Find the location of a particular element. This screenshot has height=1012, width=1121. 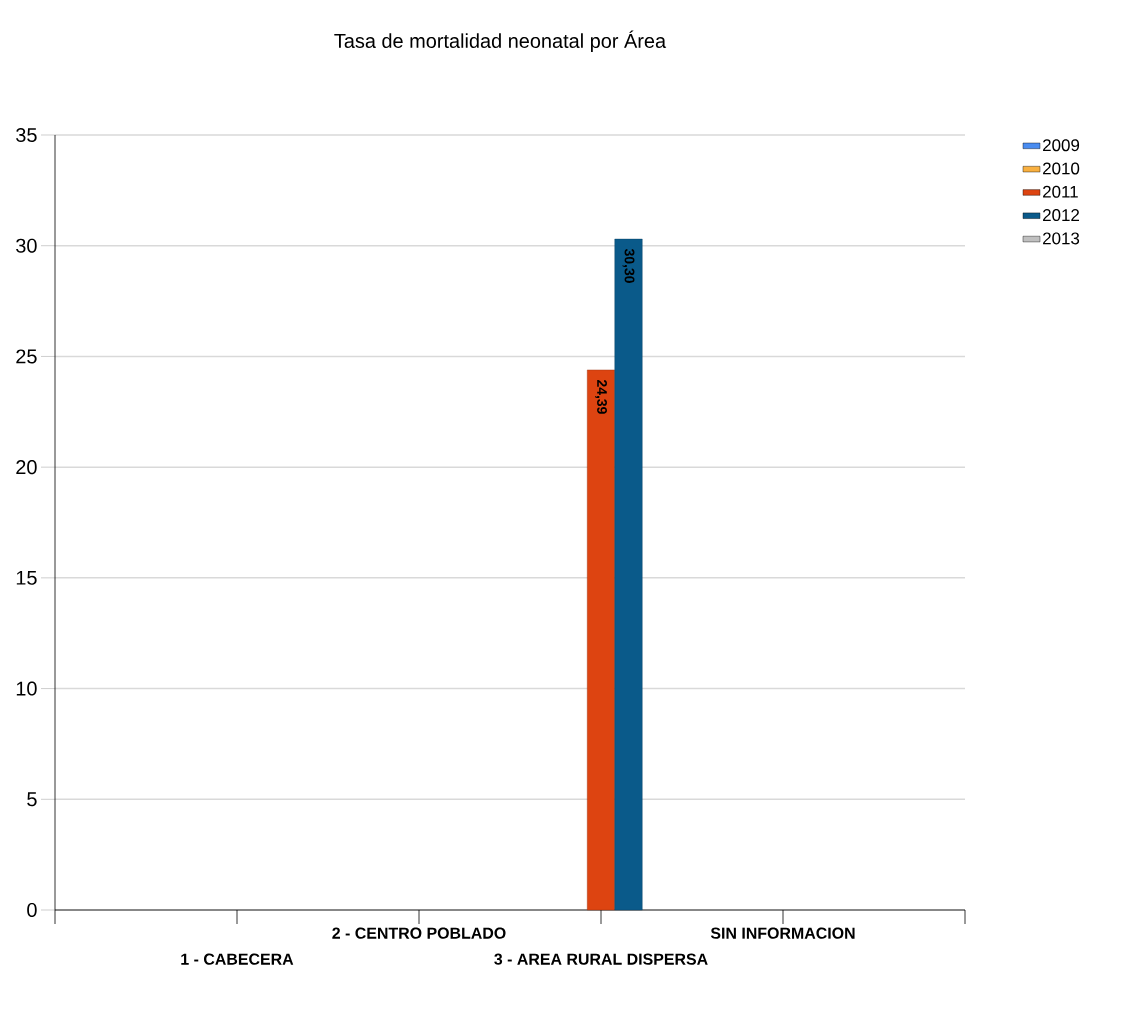

y-tick-label: 0 is located at coordinates (32, 910).